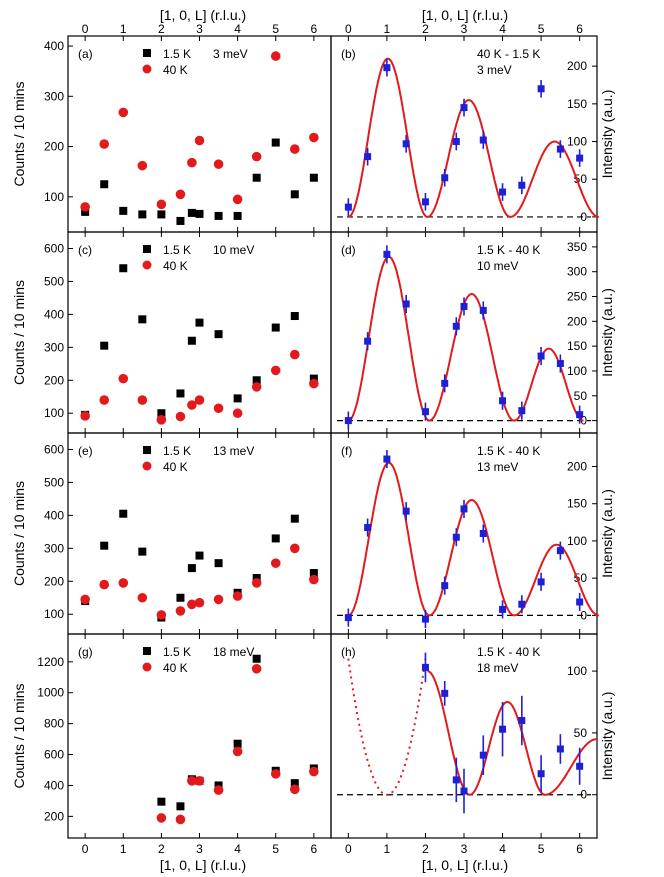  What do you see at coordinates (175, 668) in the screenshot?
I see `panel-g-legend-label-2: 40 K` at bounding box center [175, 668].